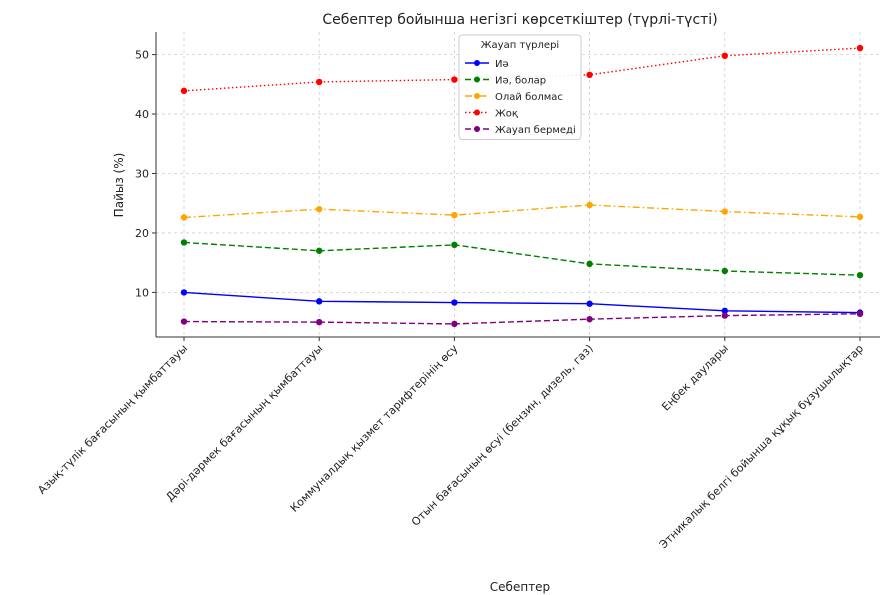 This screenshot has height=595, width=881. Describe the element at coordinates (529, 97) in the screenshot. I see `legend-entry: Олай болмас` at that location.